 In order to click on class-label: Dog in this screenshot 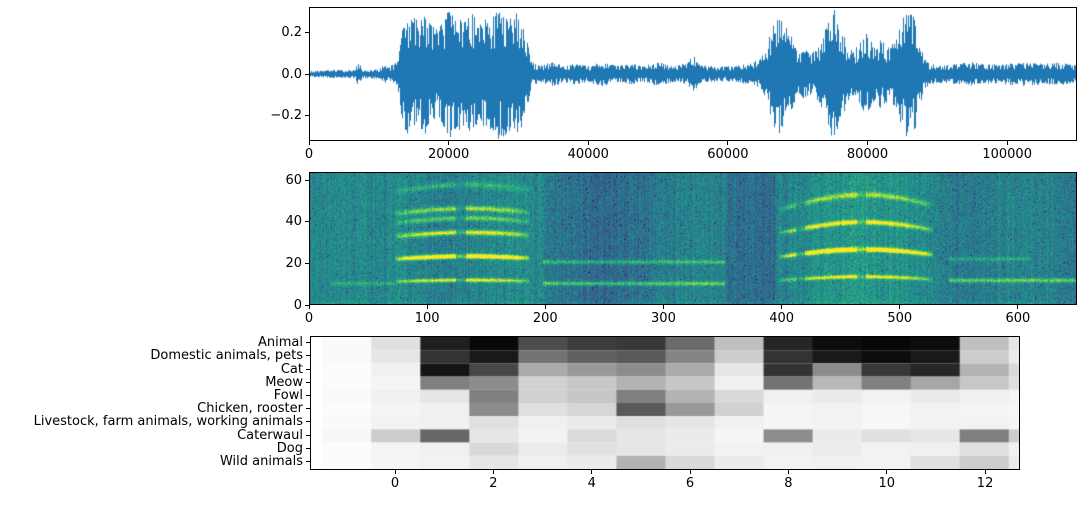, I will do `click(289, 448)`.